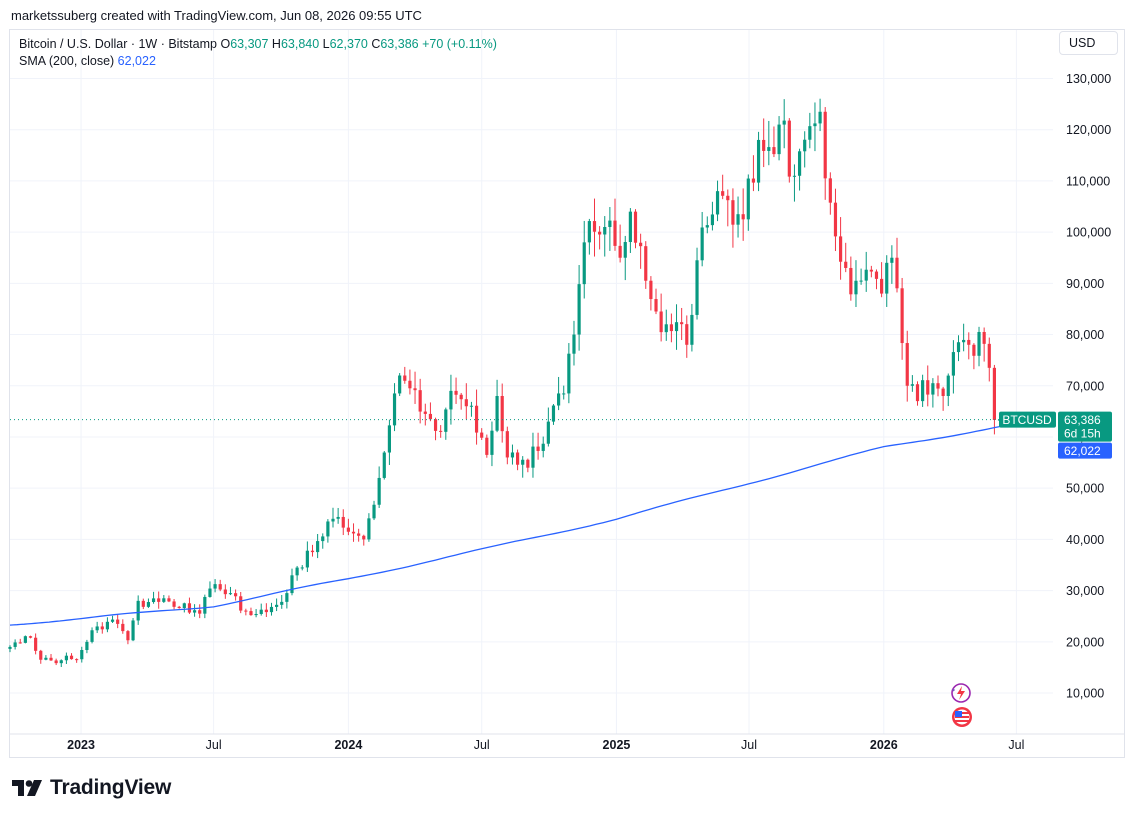 The image size is (1134, 818). I want to click on change-value: +70 (+0.11%), so click(459, 44).